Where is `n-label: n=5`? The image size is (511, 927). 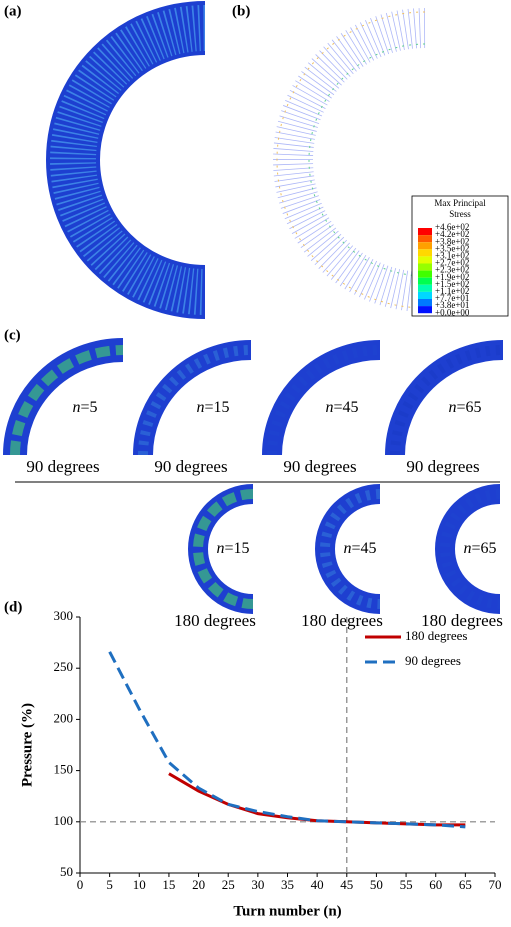
n-label: n=5 is located at coordinates (84, 407).